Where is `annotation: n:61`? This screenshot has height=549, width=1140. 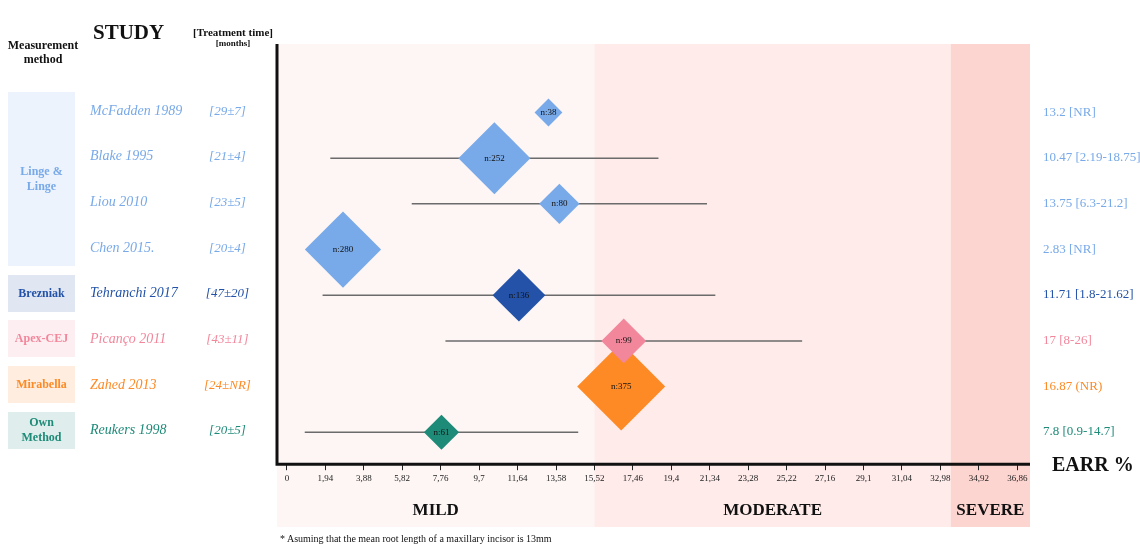 annotation: n:61 is located at coordinates (441, 431).